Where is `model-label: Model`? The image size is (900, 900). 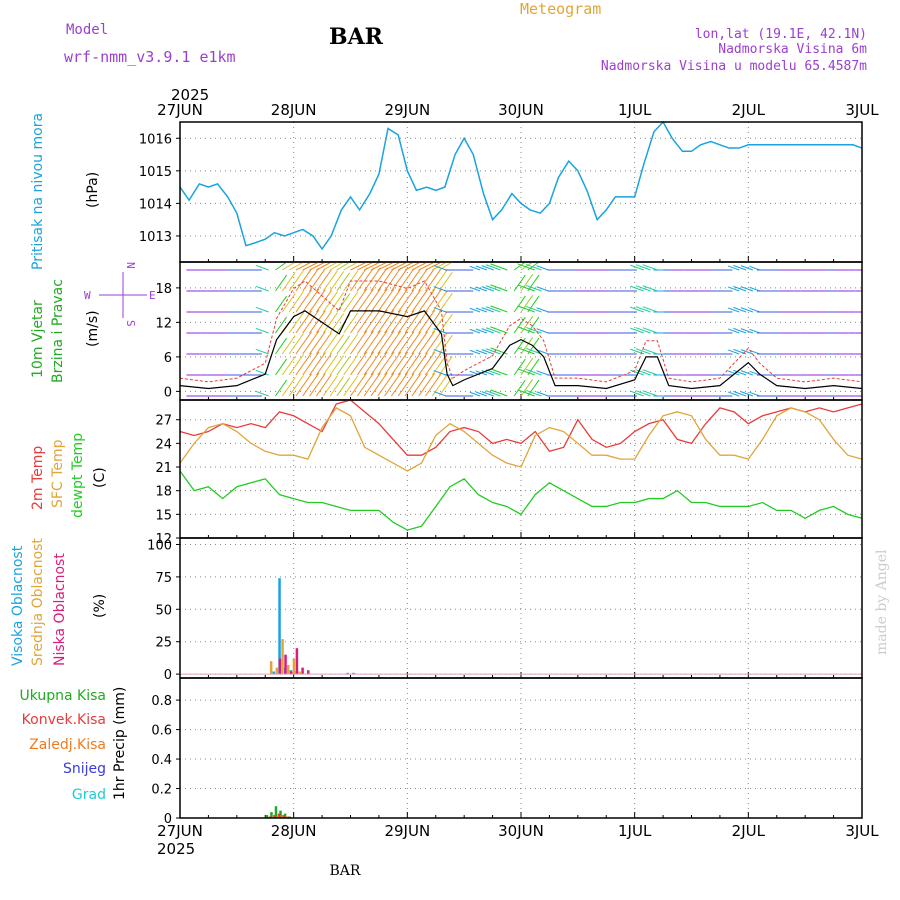 model-label: Model is located at coordinates (87, 30).